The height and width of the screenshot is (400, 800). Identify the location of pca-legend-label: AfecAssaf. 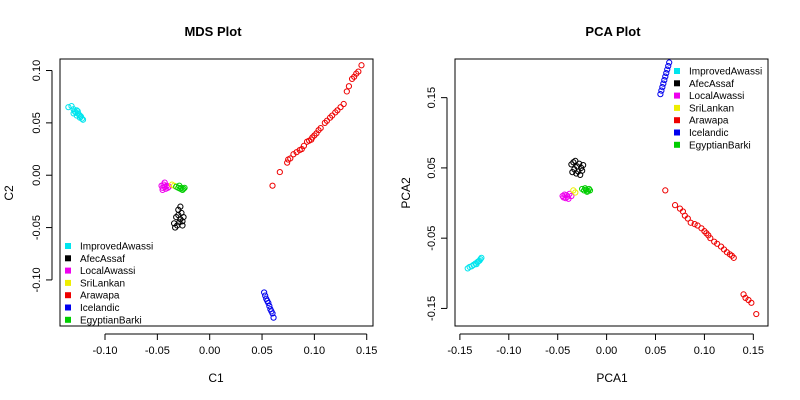
(711, 84).